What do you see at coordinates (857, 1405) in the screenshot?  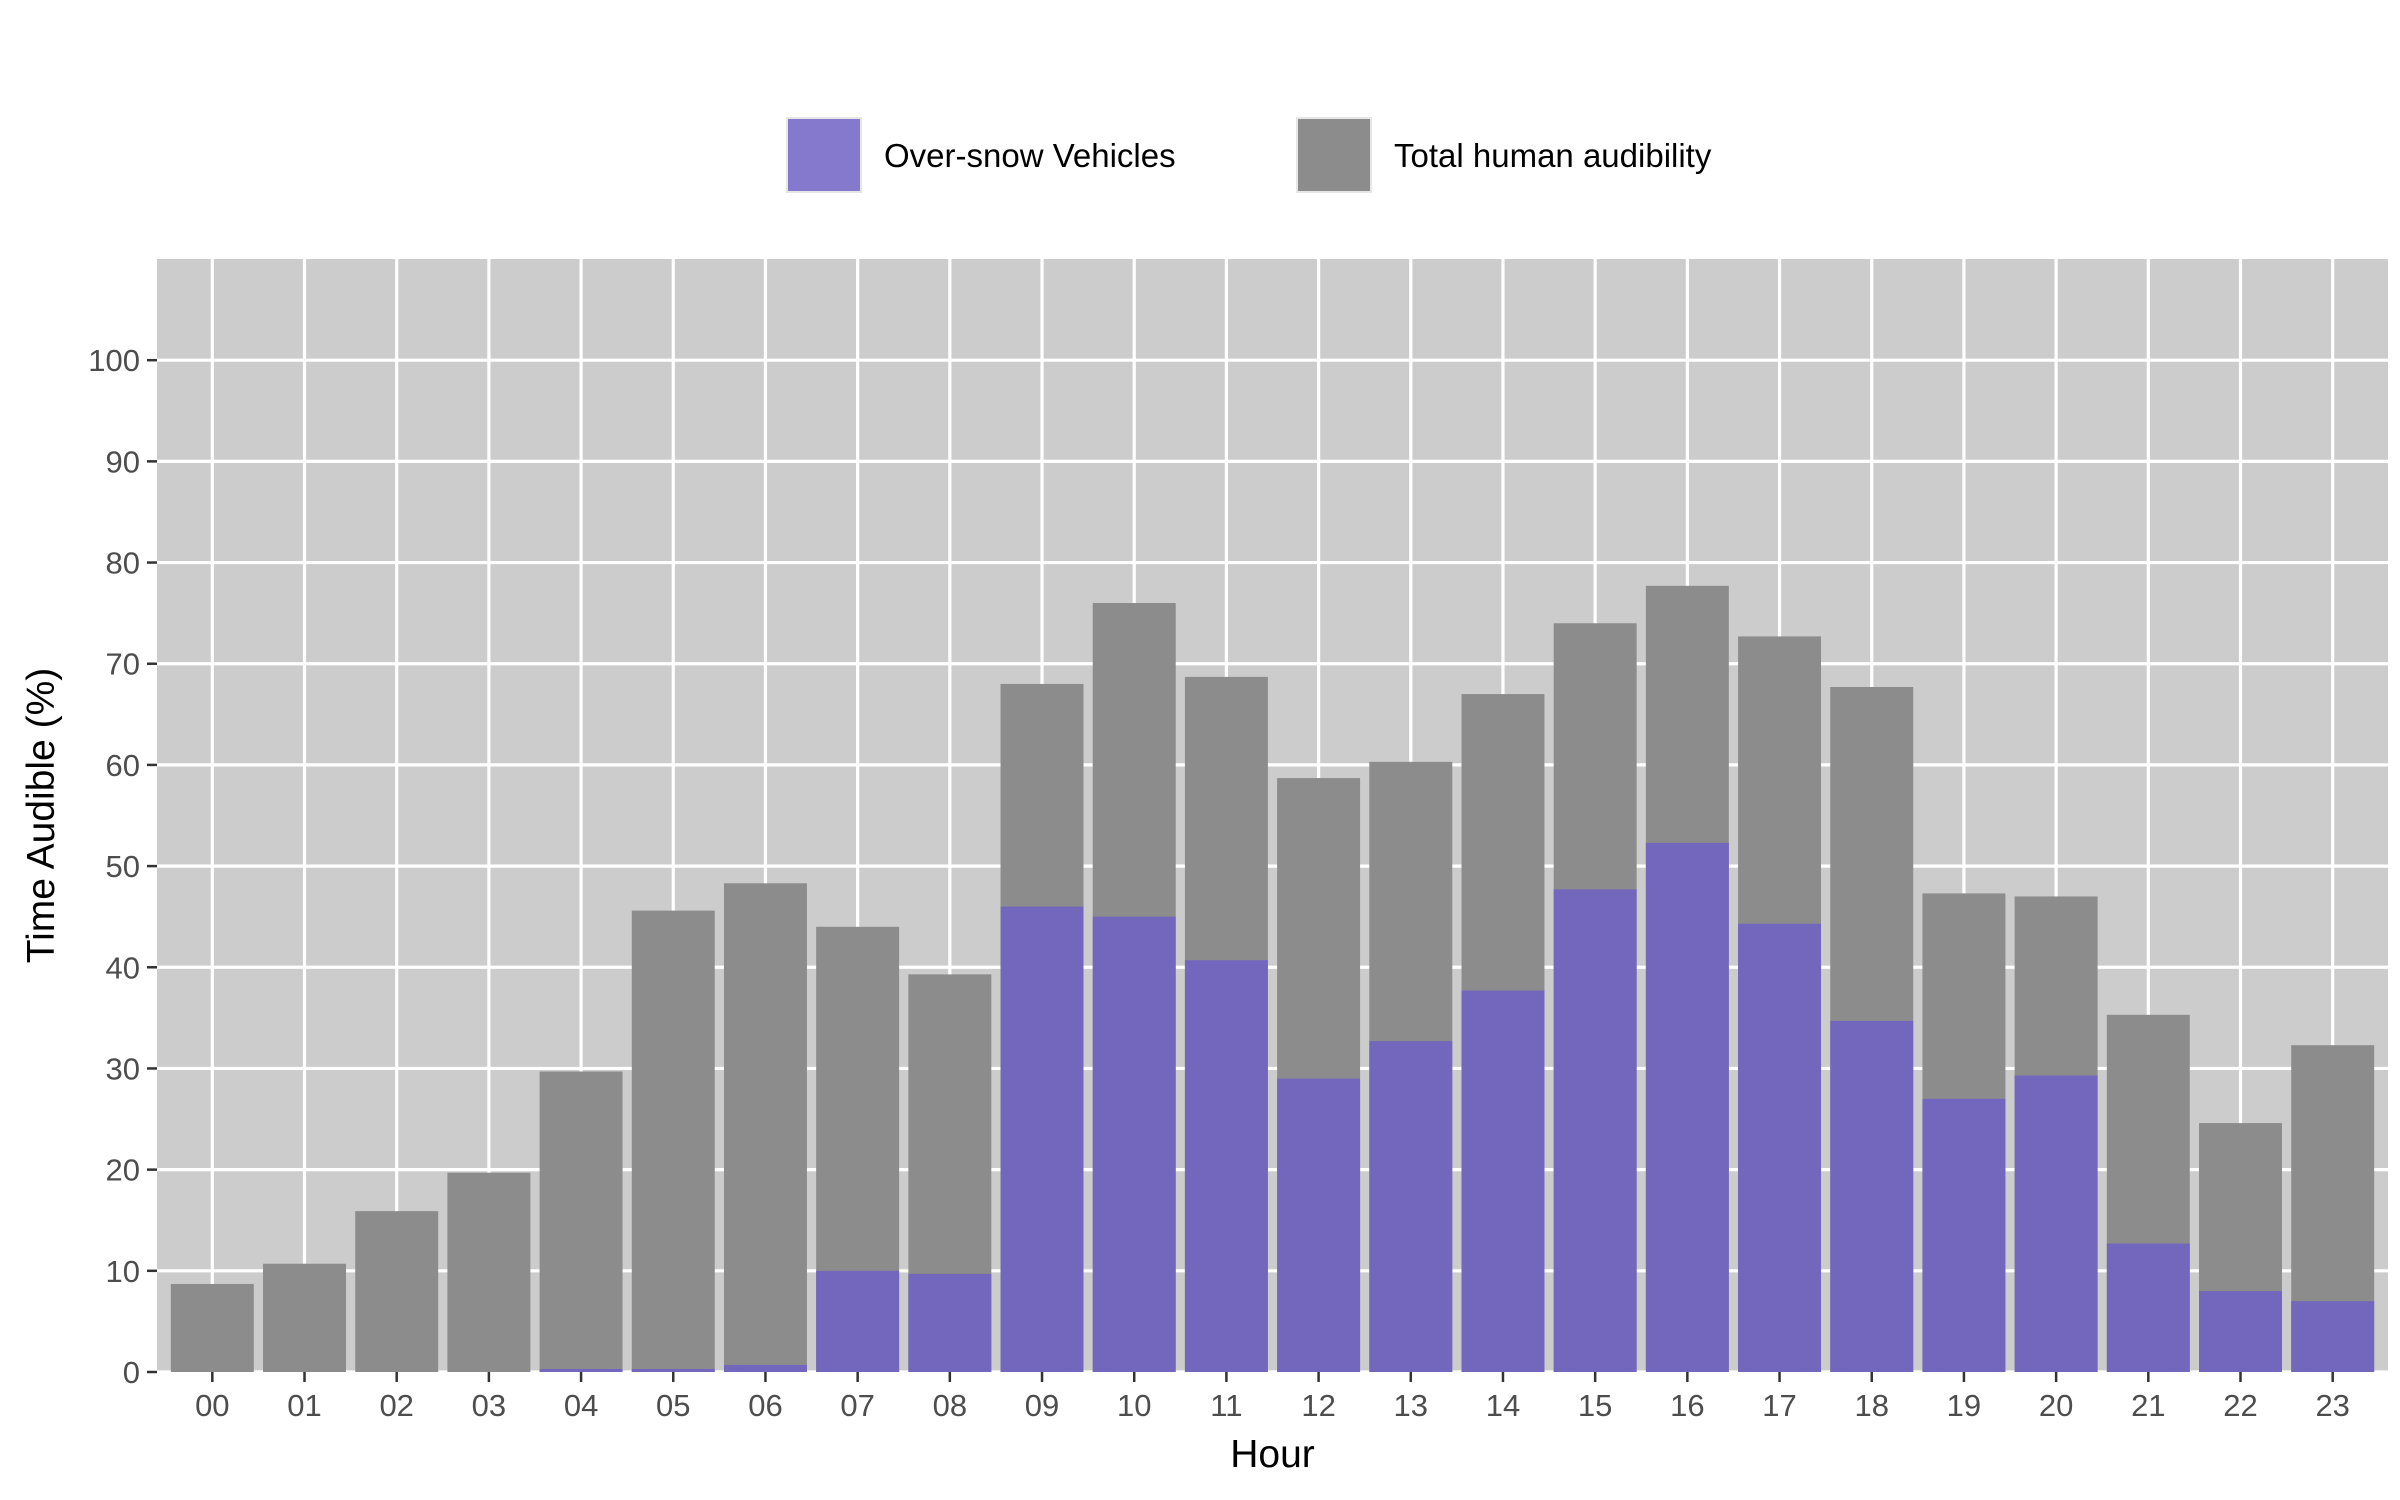 I see `x-tick-label: 07` at bounding box center [857, 1405].